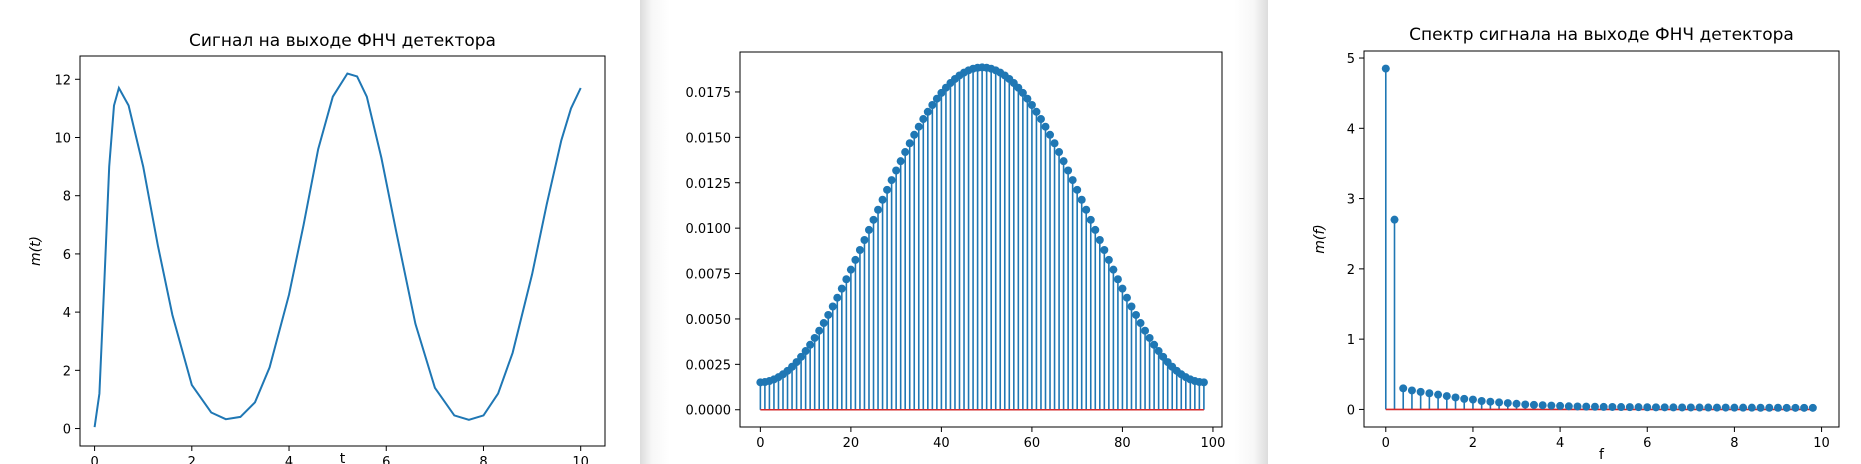 This screenshot has height=464, width=1861. What do you see at coordinates (760, 443) in the screenshot?
I see `x-tick-label: 0` at bounding box center [760, 443].